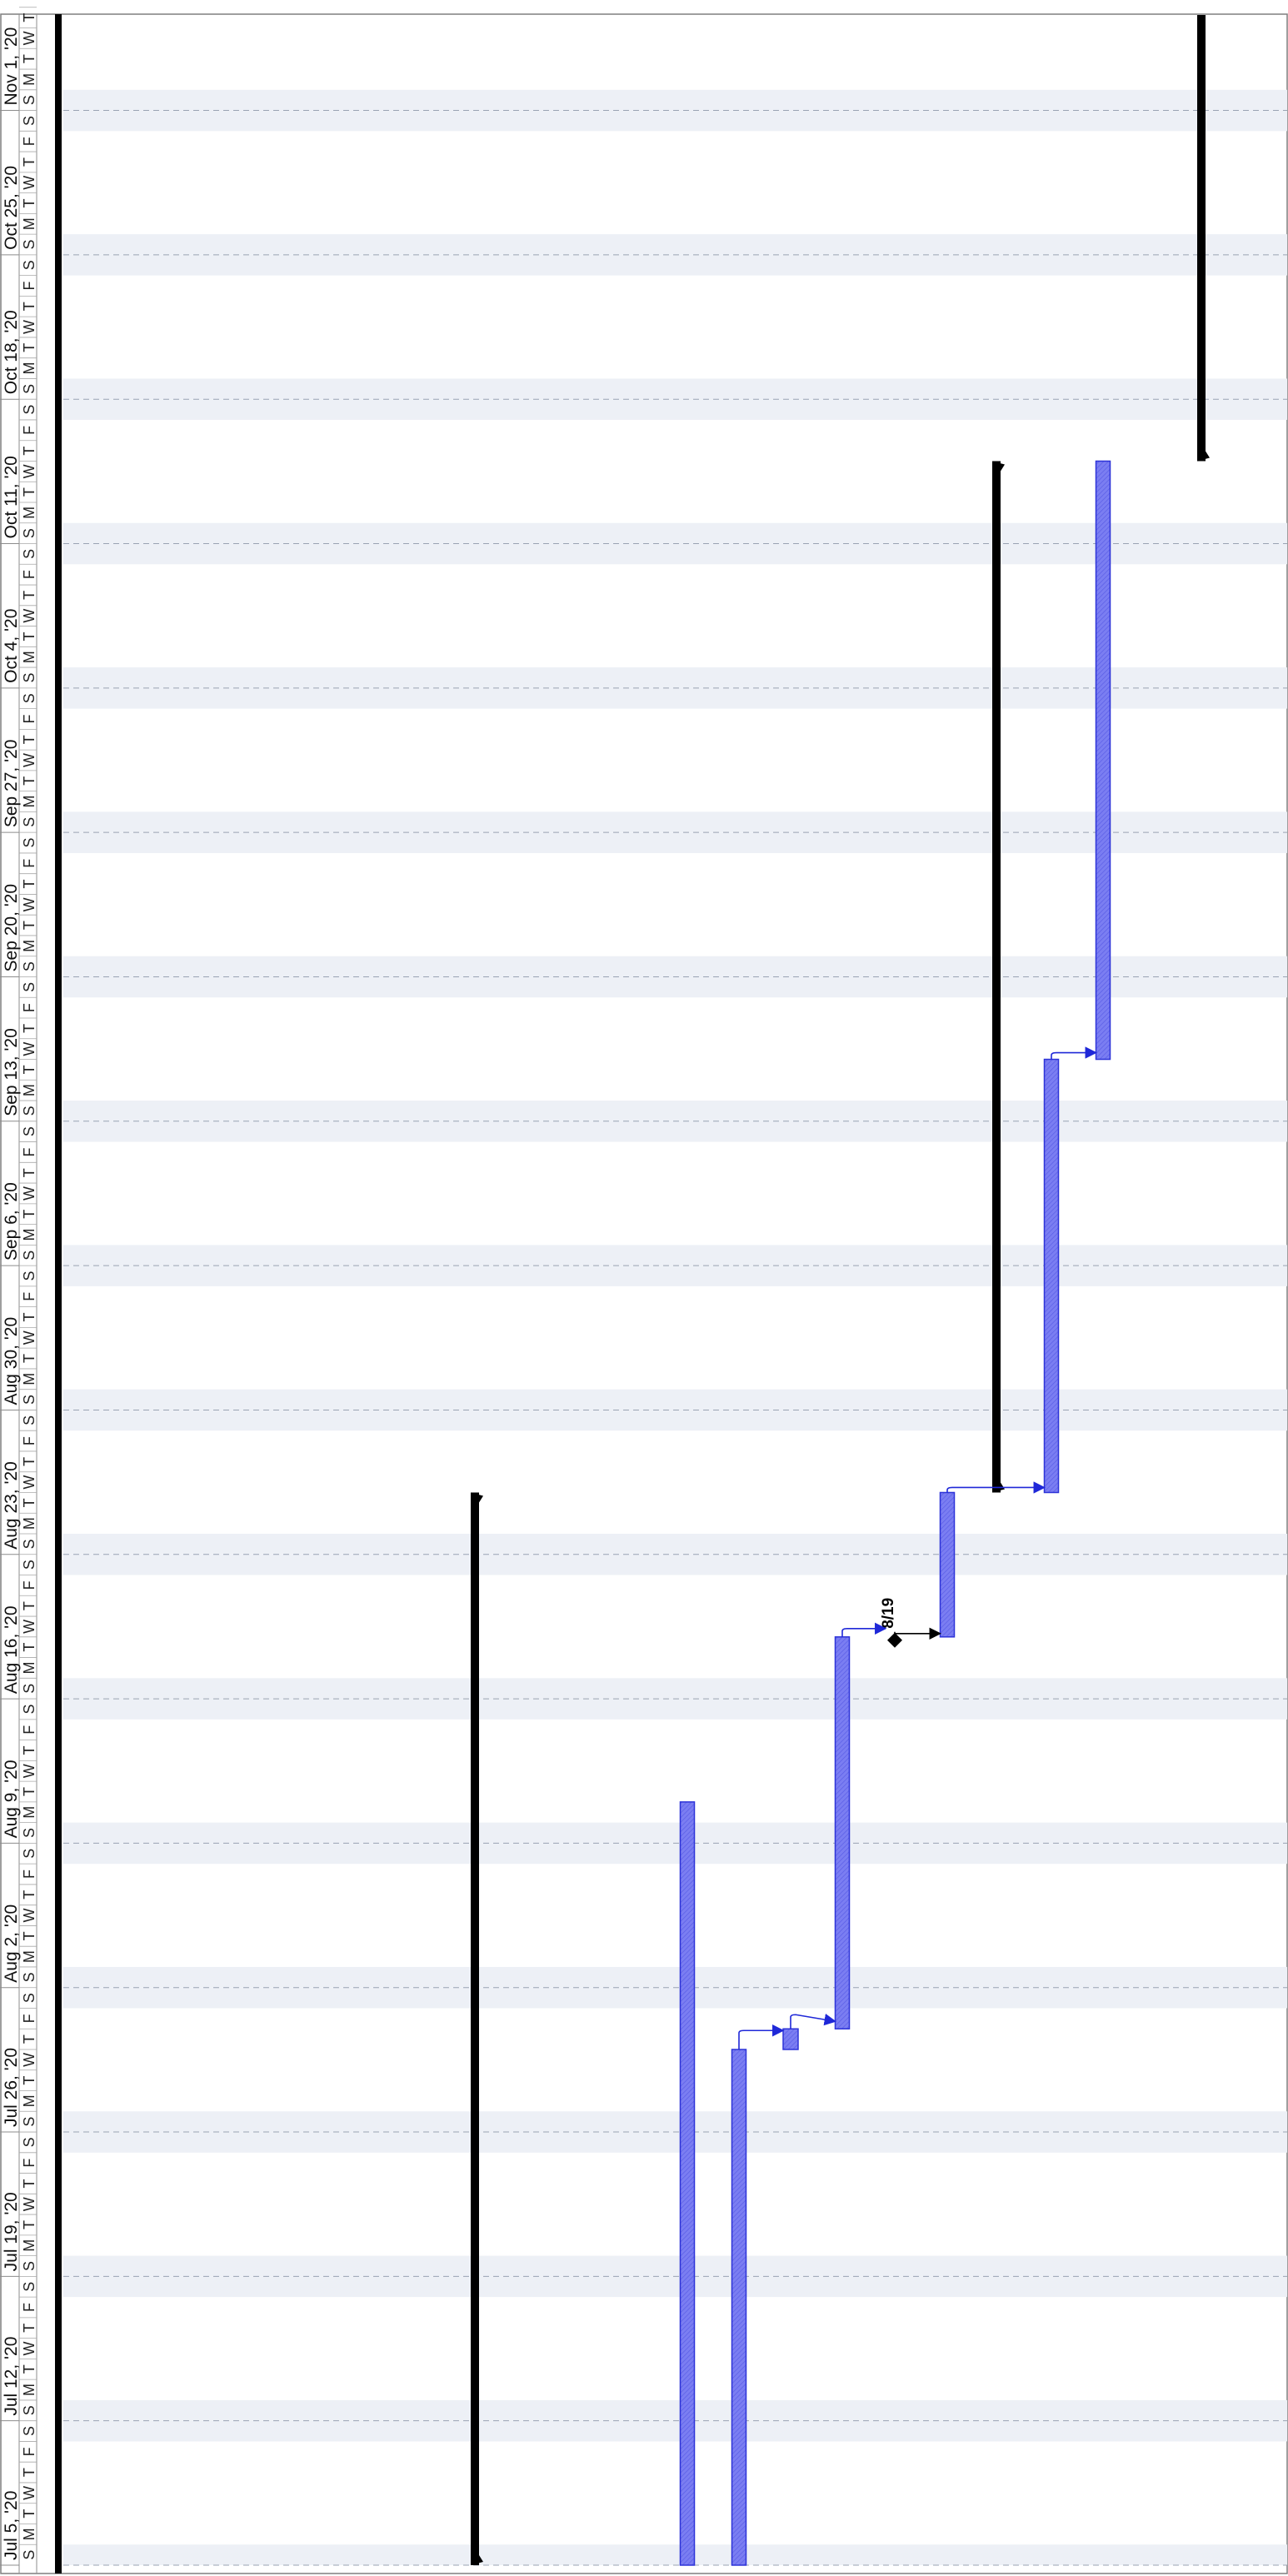 The height and width of the screenshot is (2576, 1288). I want to click on week-label: Oct 4, '20, so click(11, 646).